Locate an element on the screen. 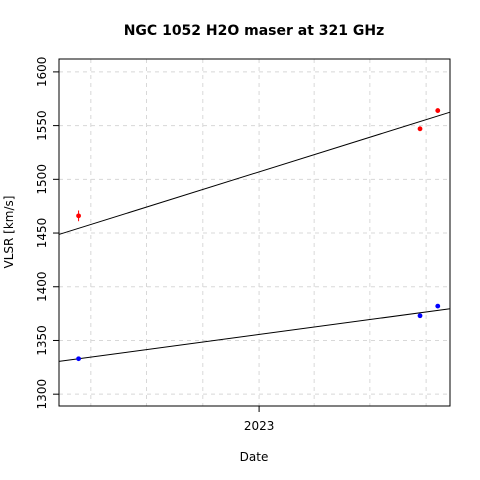 This screenshot has height=480, width=480. chart-title: NGC 1052 H2O maser at 321 GHz is located at coordinates (254, 31).